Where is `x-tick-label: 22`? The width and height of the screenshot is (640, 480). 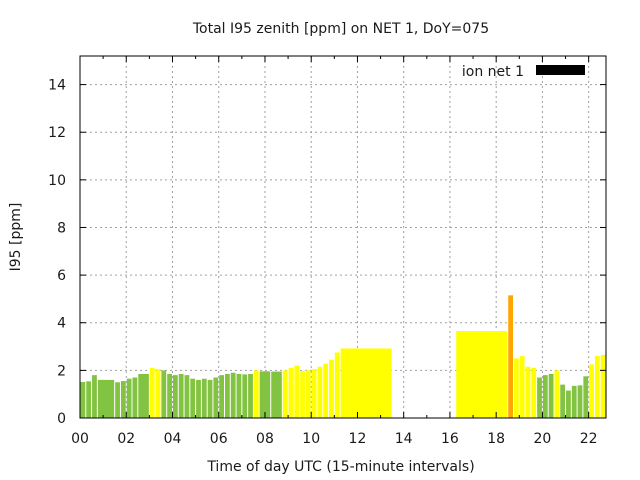
x-tick-label: 22 is located at coordinates (589, 439).